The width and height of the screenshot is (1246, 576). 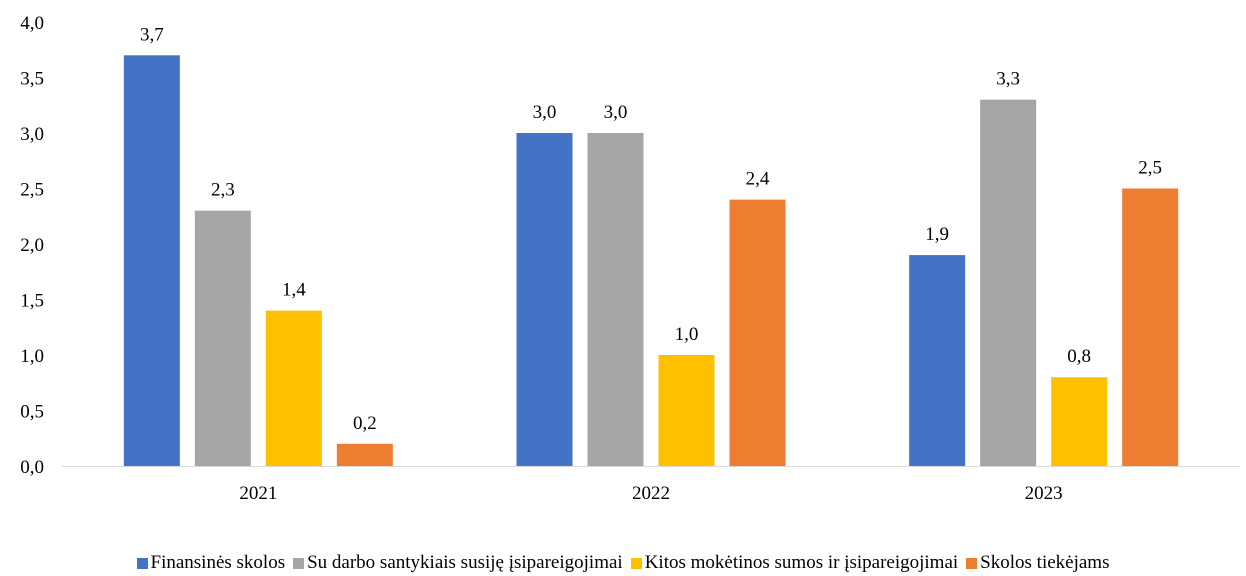 What do you see at coordinates (937, 234) in the screenshot?
I see `data-label: 1,9` at bounding box center [937, 234].